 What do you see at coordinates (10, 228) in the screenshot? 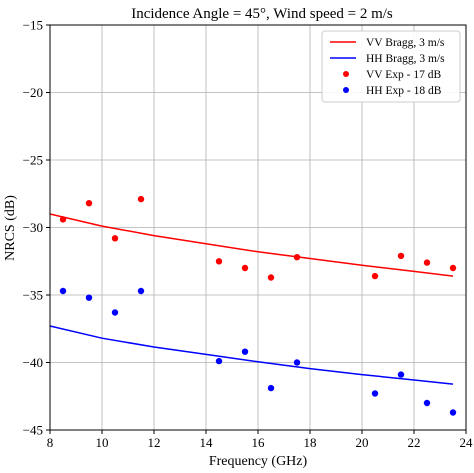
I see `y-axis-label: NRCS (dB)` at bounding box center [10, 228].